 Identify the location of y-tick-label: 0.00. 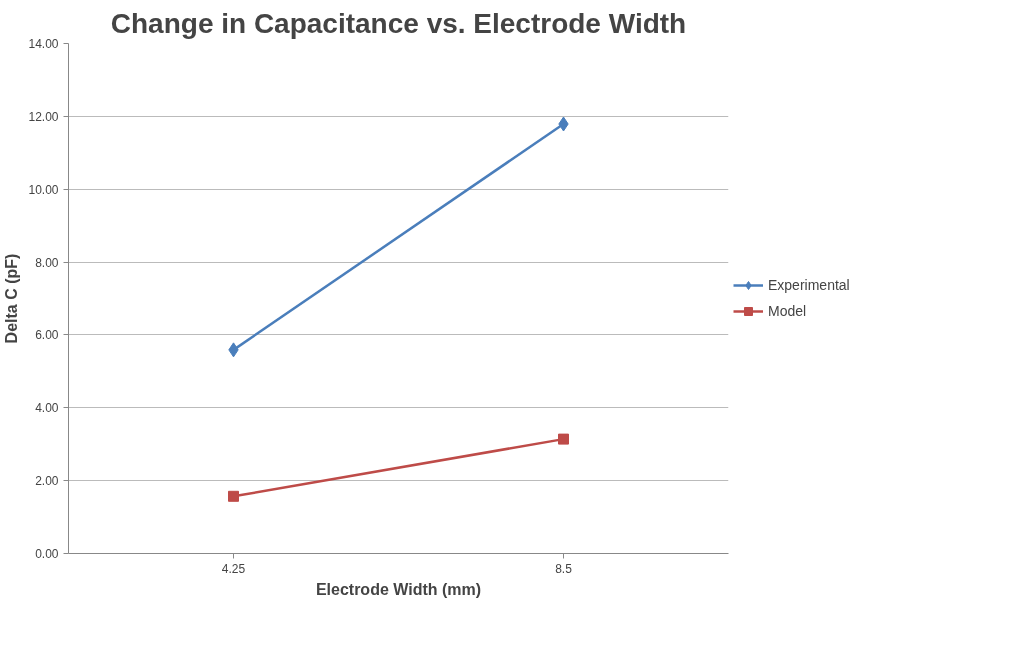
(47, 554).